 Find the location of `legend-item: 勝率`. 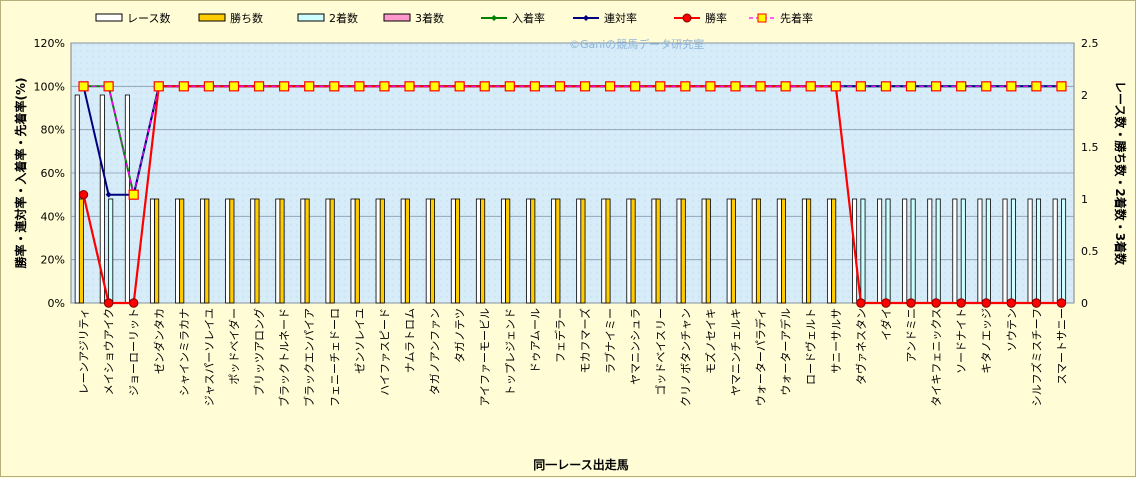

legend-item: 勝率 is located at coordinates (700, 18).